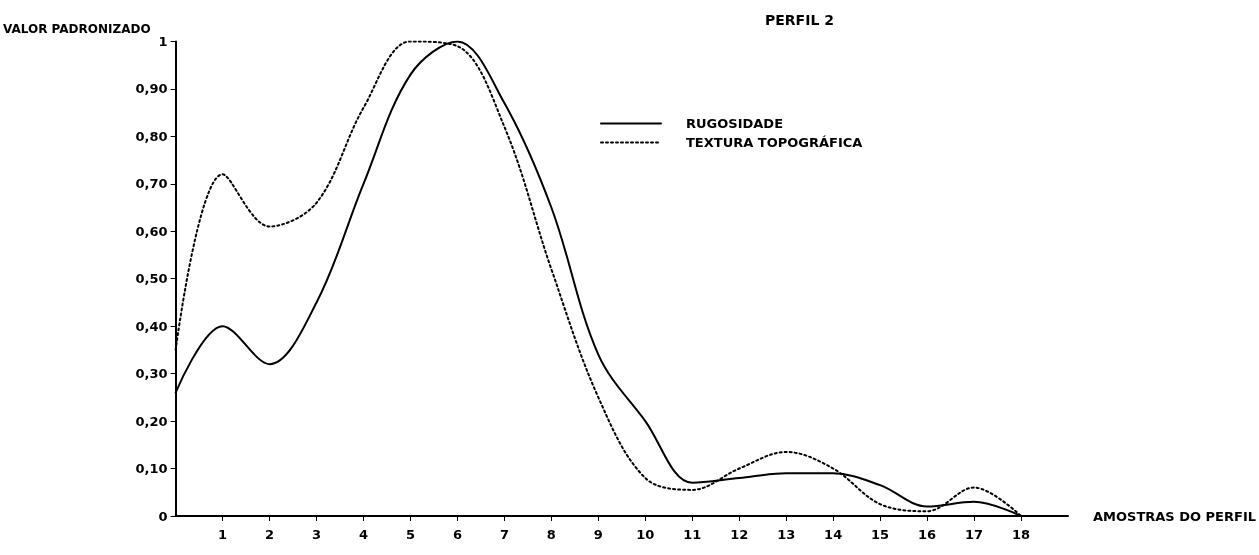 The image size is (1259, 555). I want to click on x-tick-label: 2, so click(270, 534).